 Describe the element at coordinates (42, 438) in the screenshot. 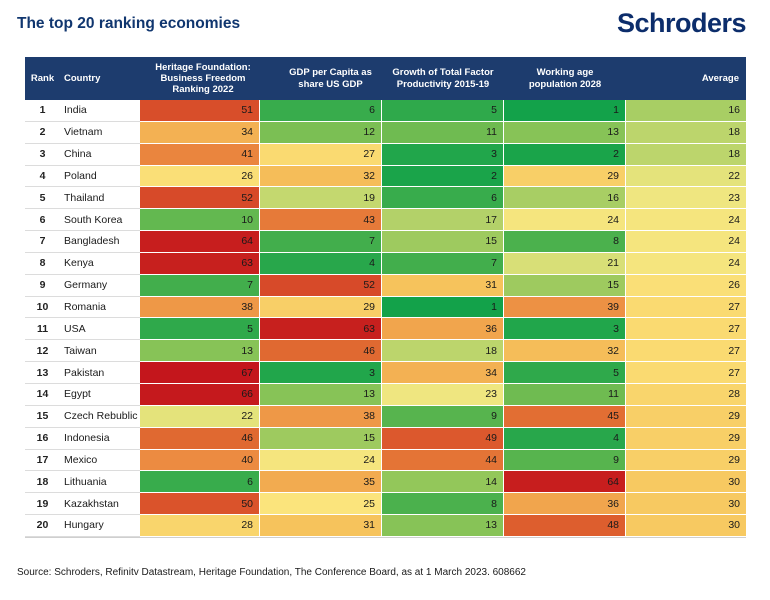

I see `rank-cell: 16` at that location.